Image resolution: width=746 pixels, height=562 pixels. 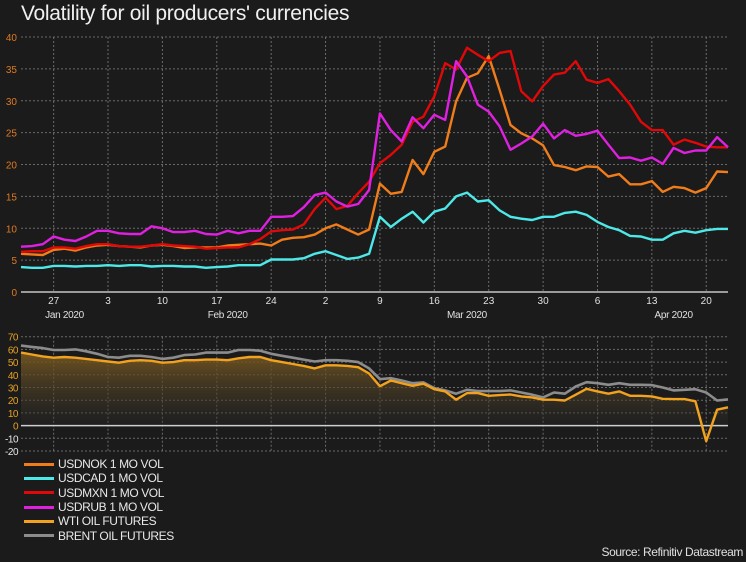 What do you see at coordinates (14, 293) in the screenshot?
I see `y-tick-label: 0` at bounding box center [14, 293].